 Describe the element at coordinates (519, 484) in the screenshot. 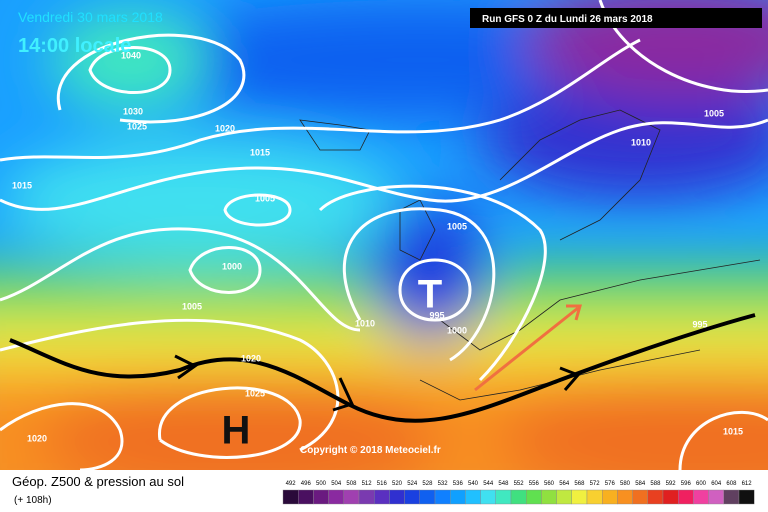

I see `scale-label: 552` at that location.